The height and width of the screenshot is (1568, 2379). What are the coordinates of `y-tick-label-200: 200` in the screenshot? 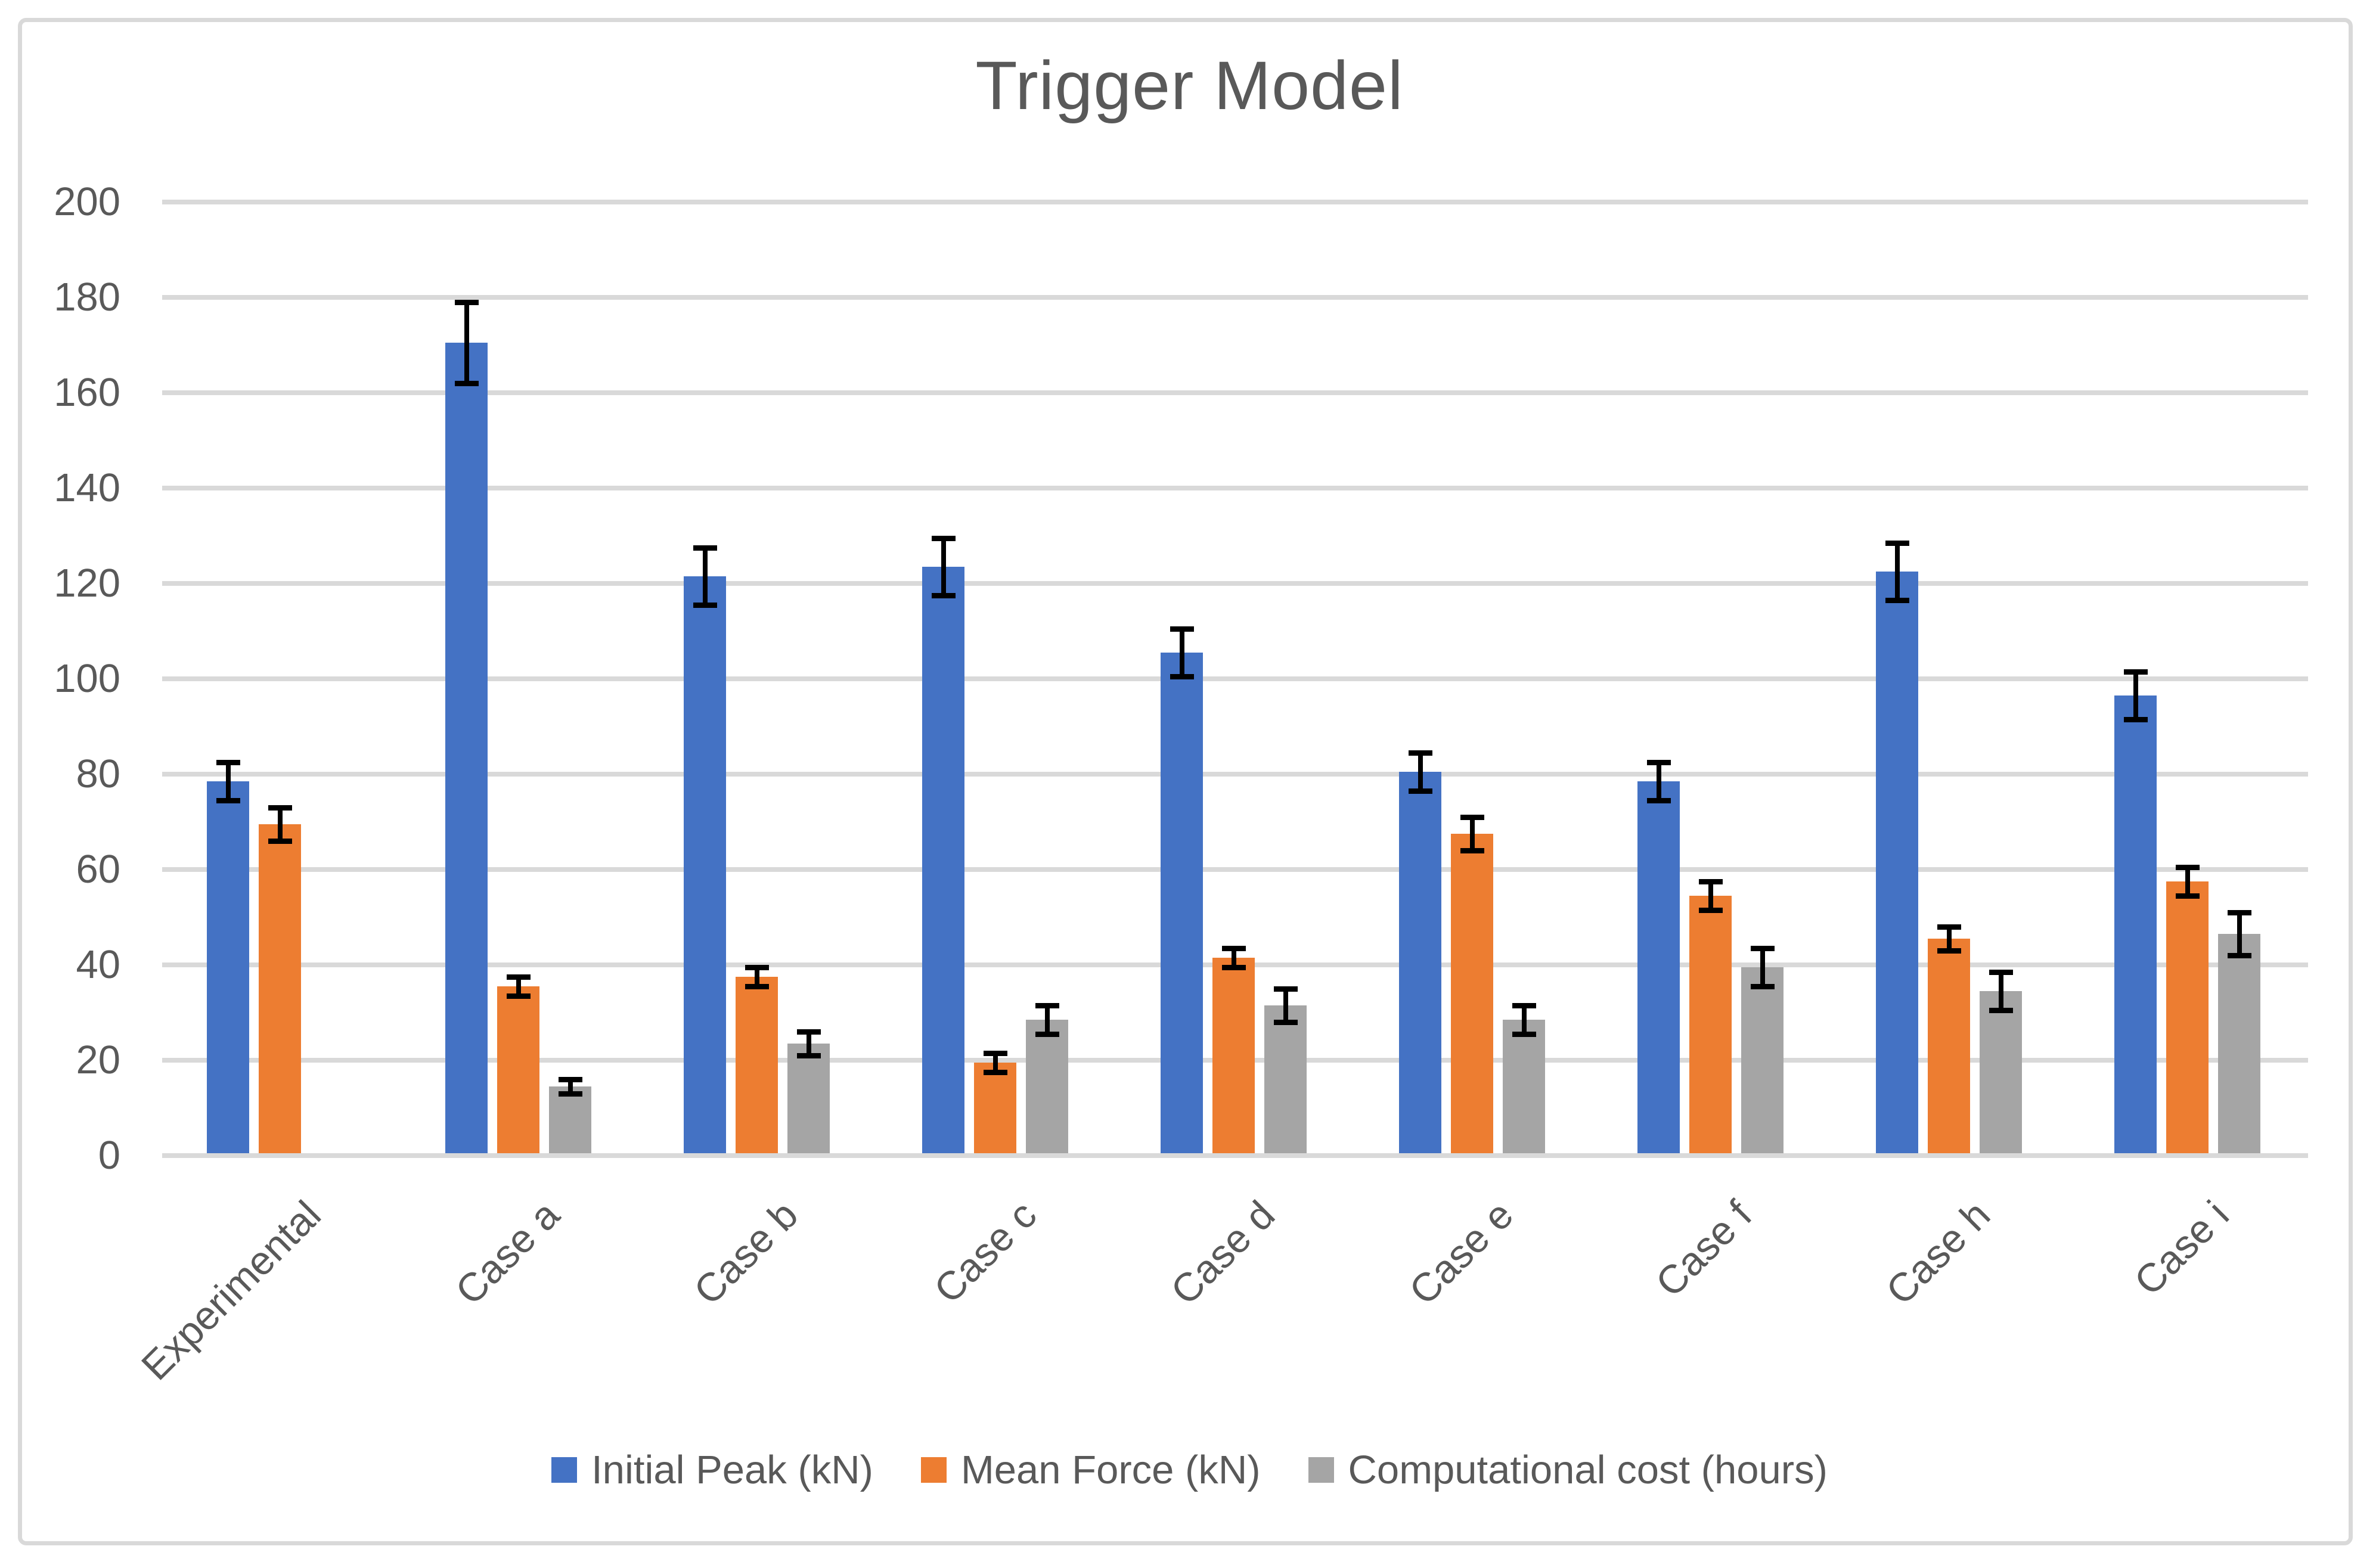 It's located at (87, 201).